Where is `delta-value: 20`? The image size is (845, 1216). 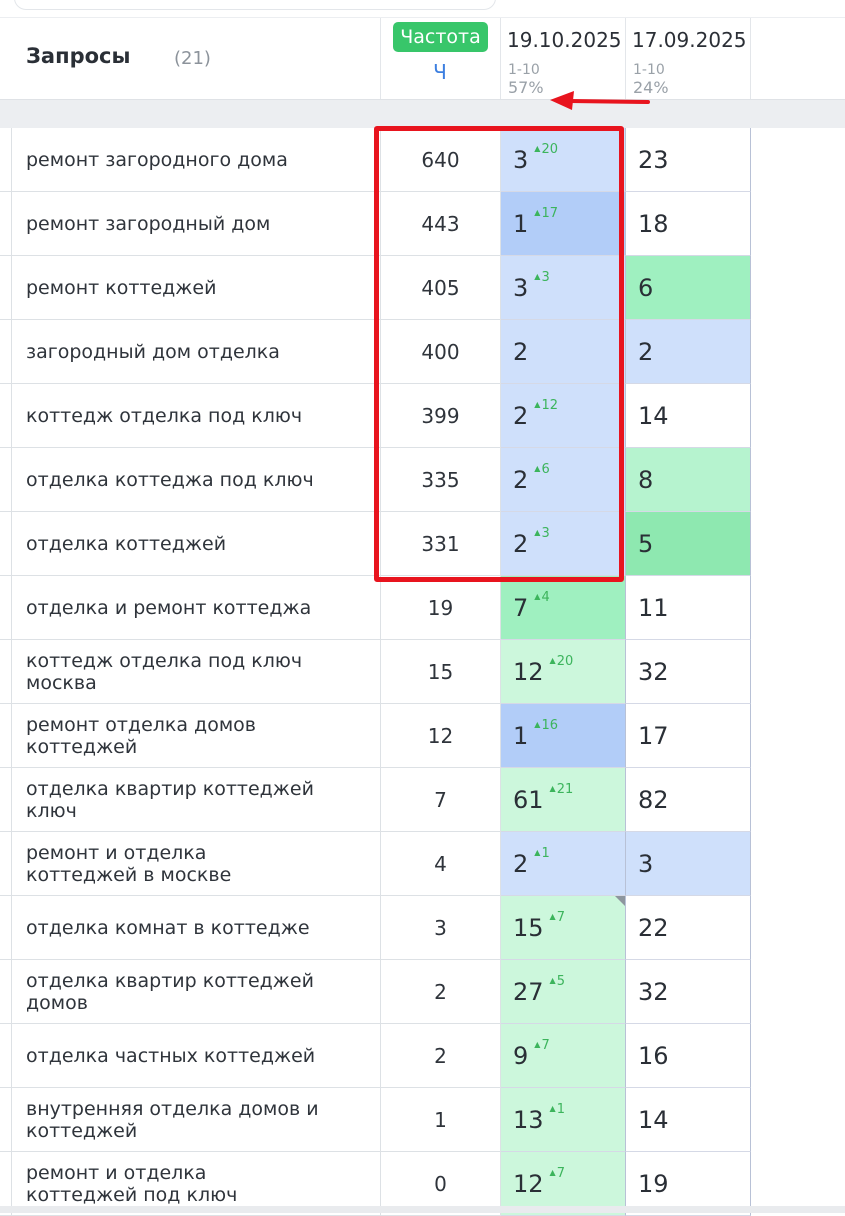 delta-value: 20 is located at coordinates (565, 661).